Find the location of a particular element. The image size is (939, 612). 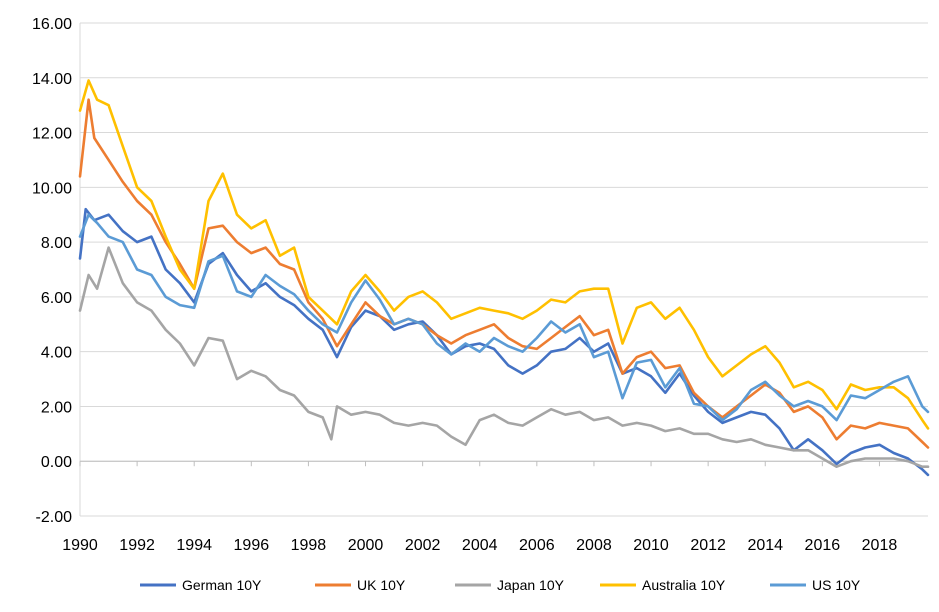

y-tick-label: 16.00 is located at coordinates (52, 24).